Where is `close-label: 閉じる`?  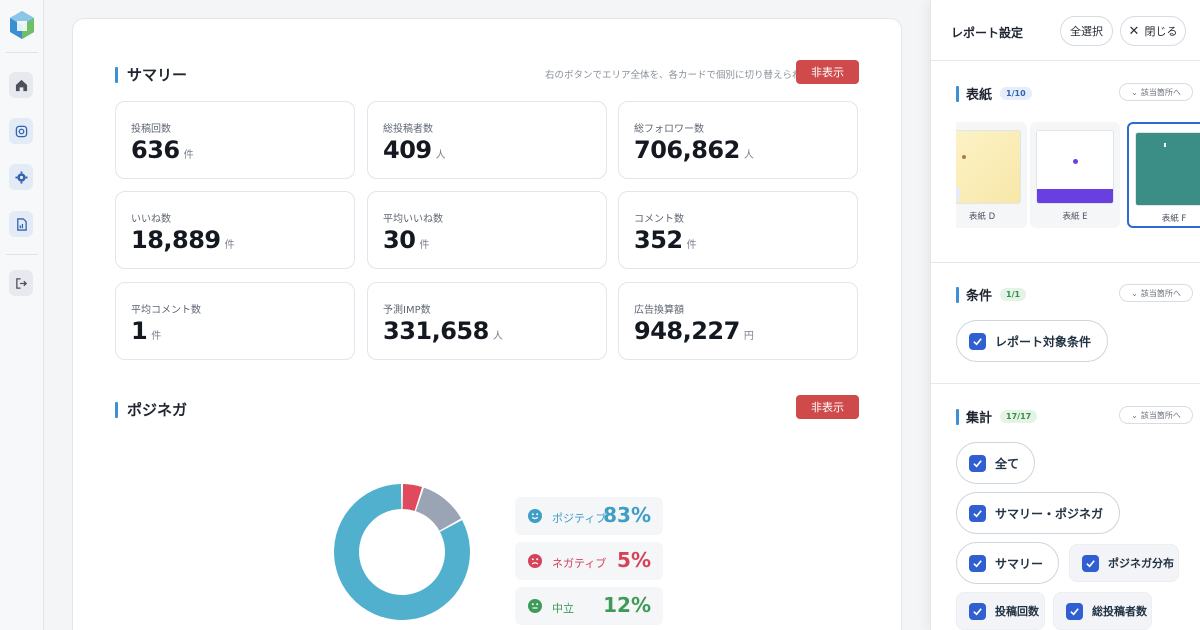
close-label: 閉じる is located at coordinates (1161, 31).